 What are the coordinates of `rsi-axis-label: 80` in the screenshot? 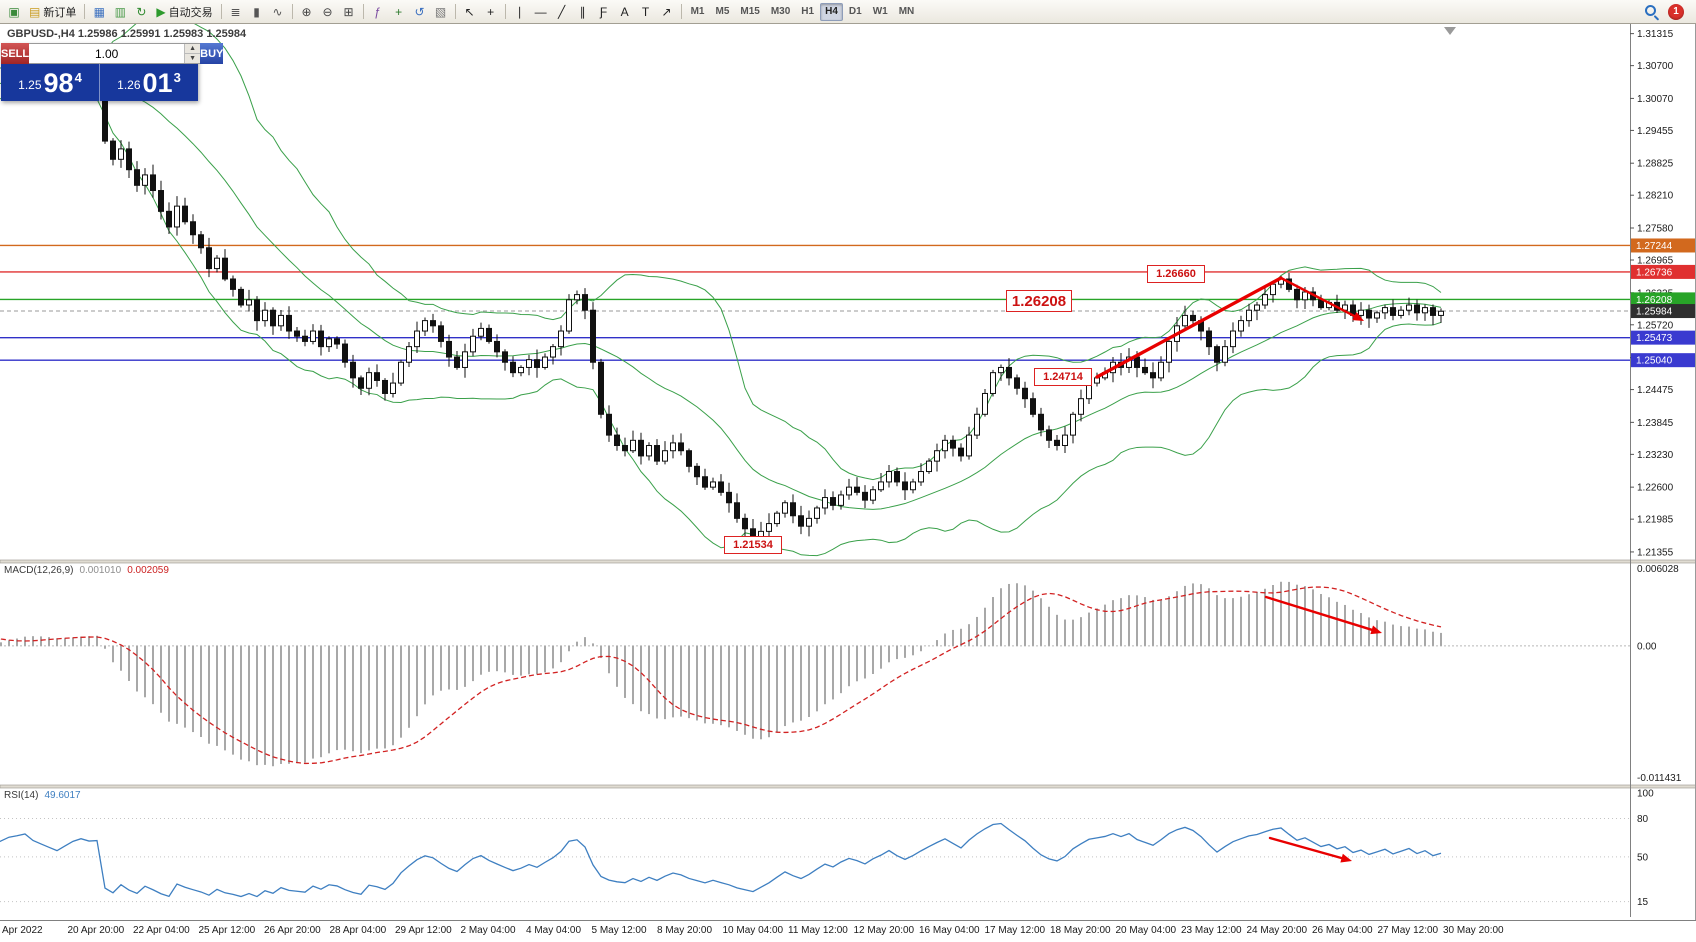 It's located at (1643, 819).